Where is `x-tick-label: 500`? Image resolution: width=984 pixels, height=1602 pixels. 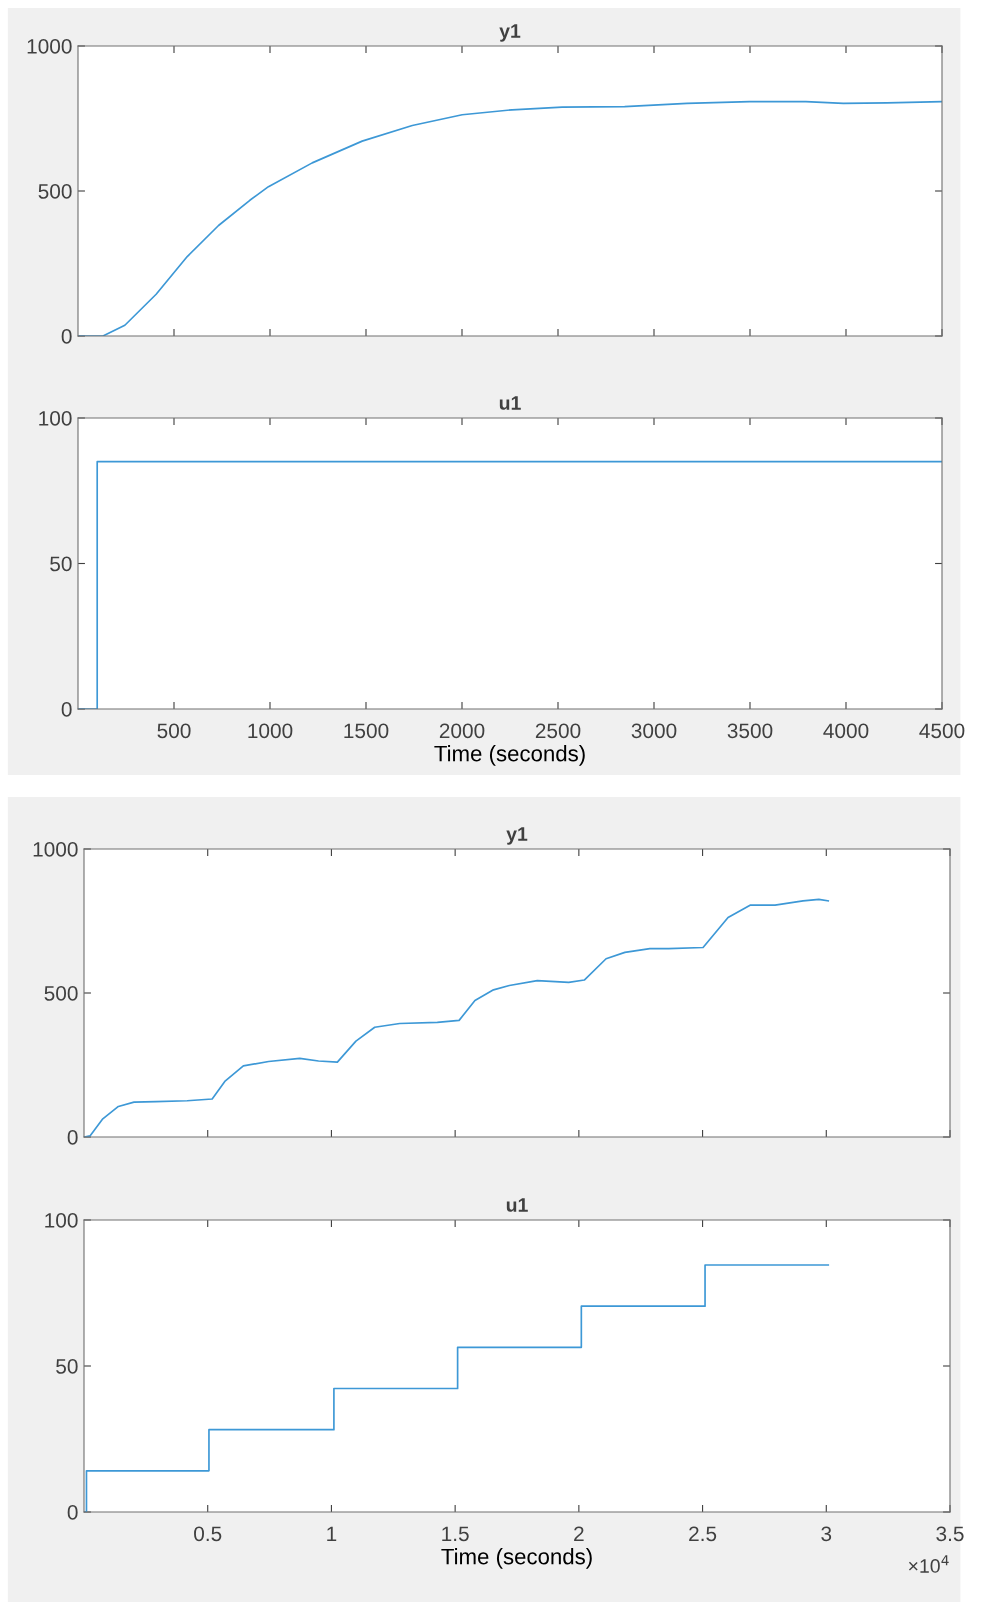
x-tick-label: 500 is located at coordinates (174, 731).